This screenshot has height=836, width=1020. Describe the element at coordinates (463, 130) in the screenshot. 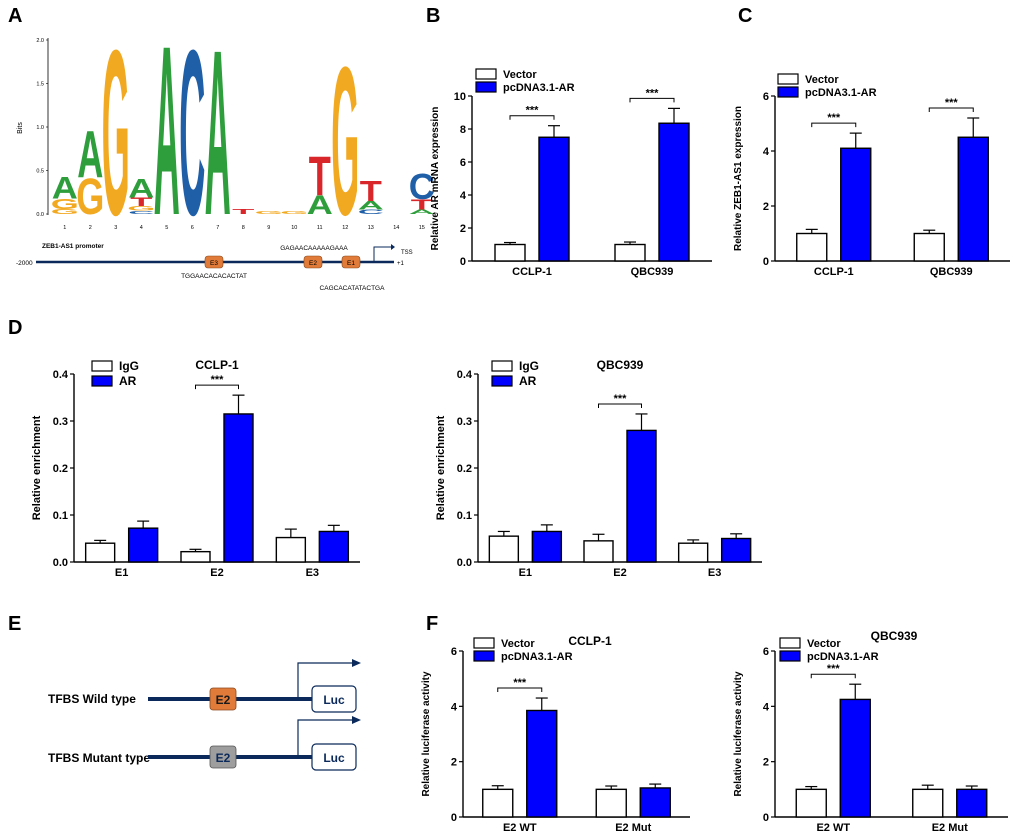

I see `y-tick-label: 8` at that location.